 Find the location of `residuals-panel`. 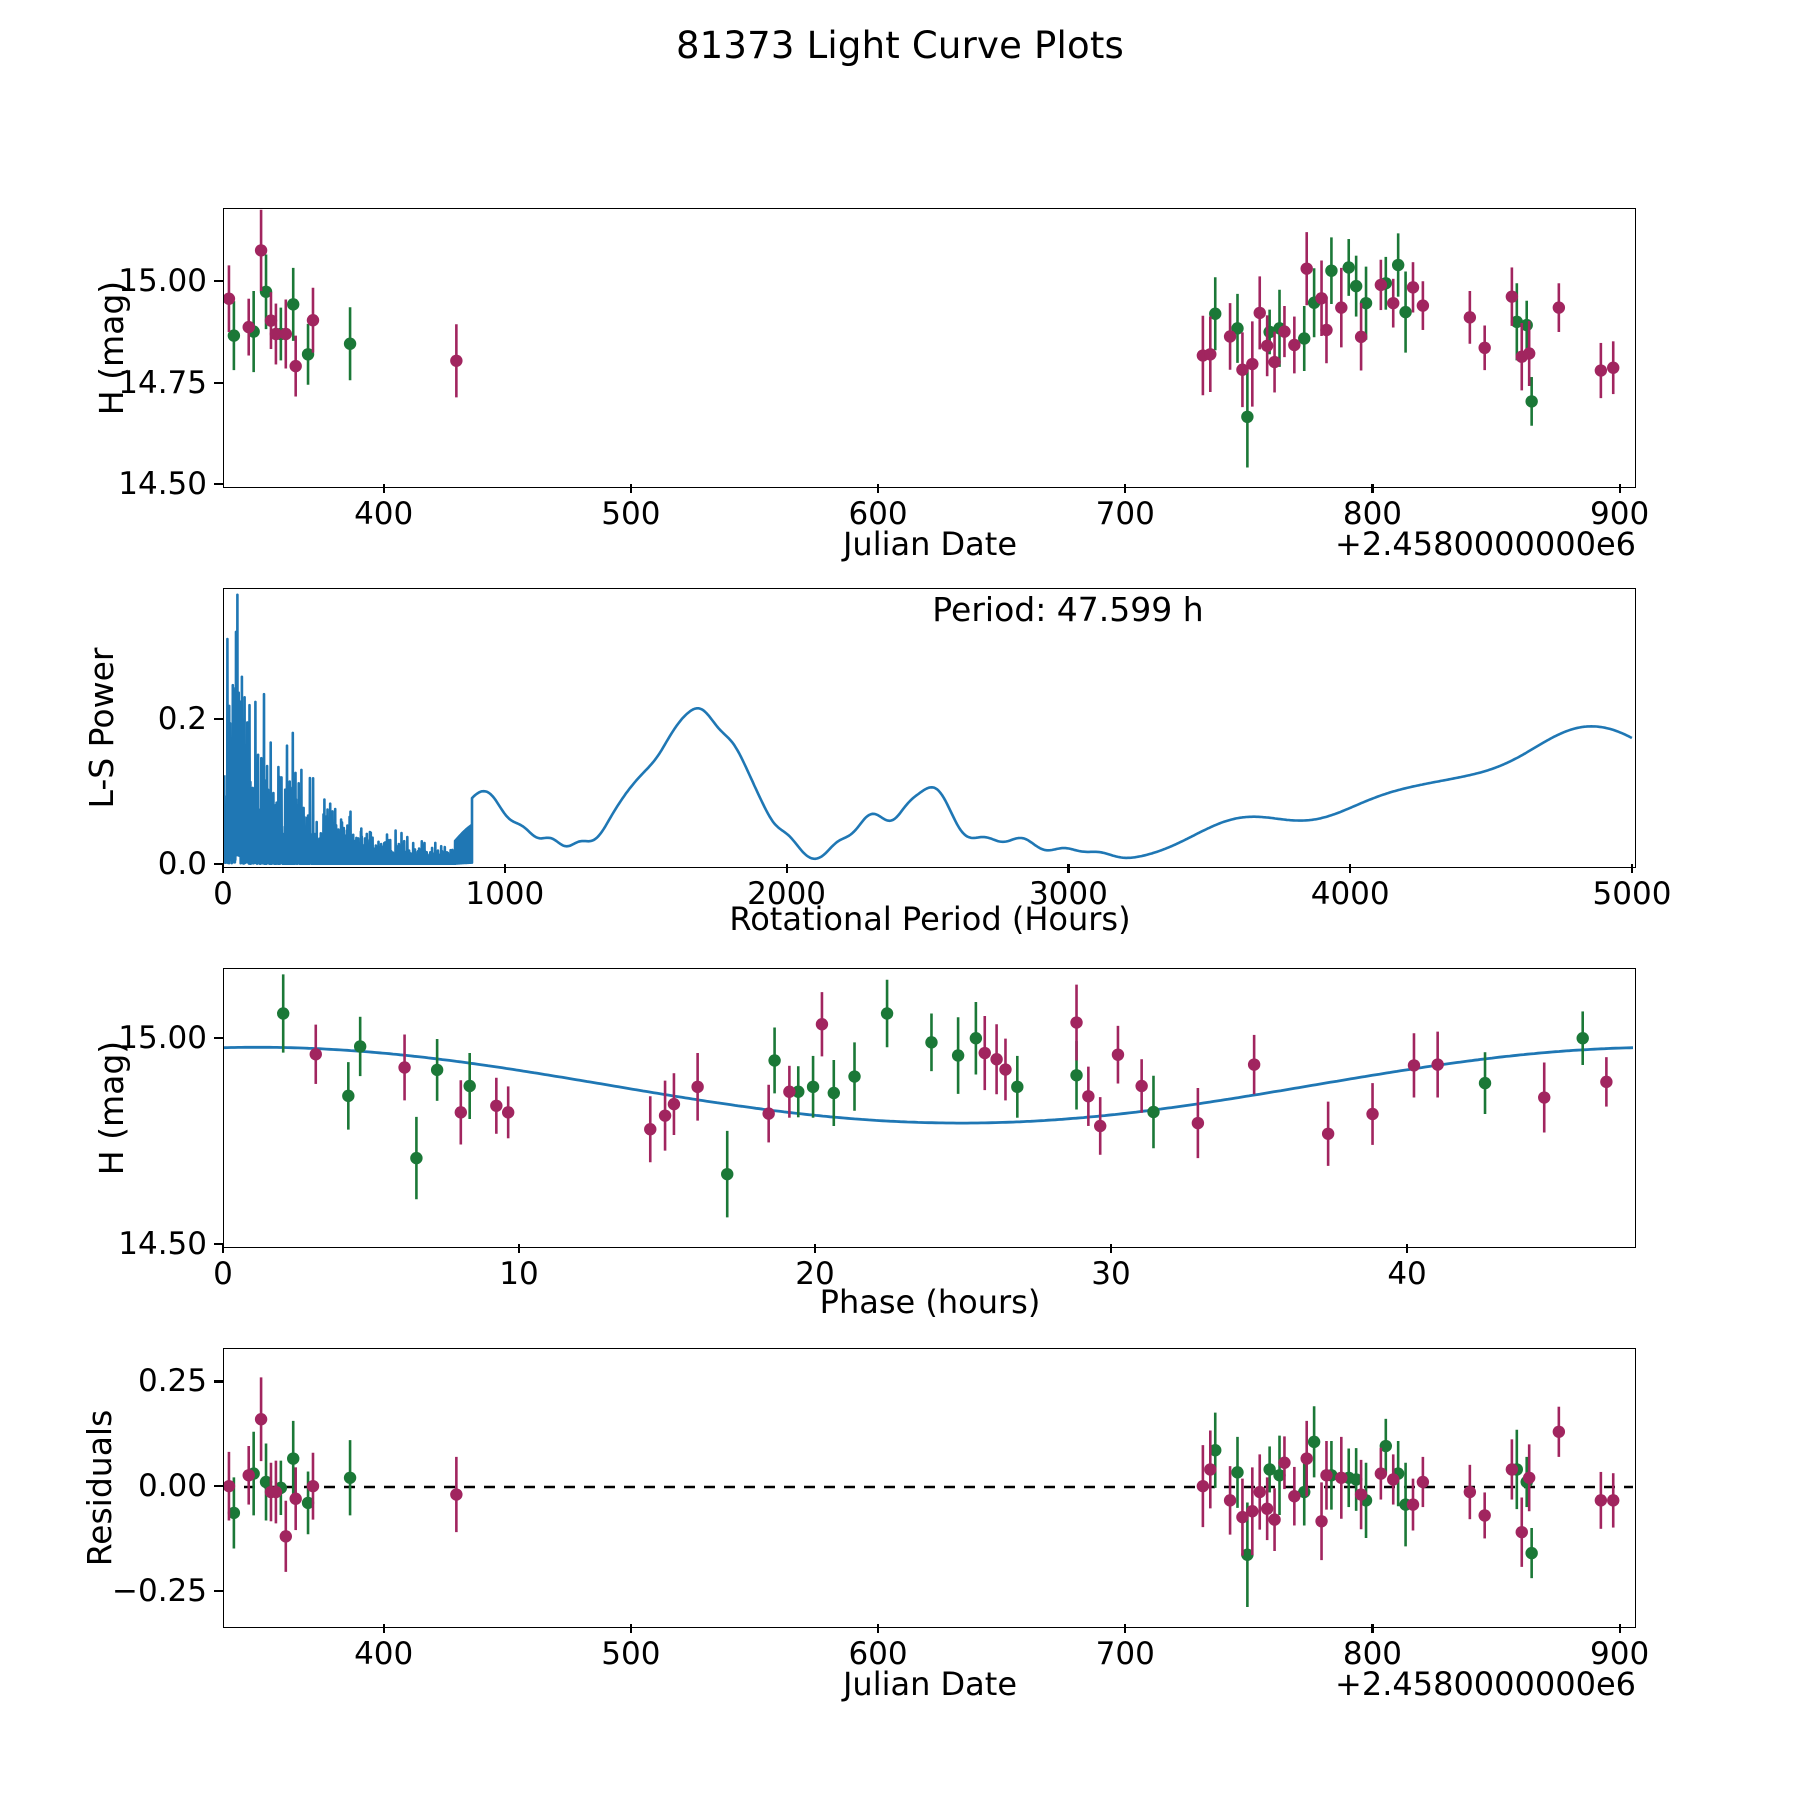

residuals-panel is located at coordinates (929, 1488).